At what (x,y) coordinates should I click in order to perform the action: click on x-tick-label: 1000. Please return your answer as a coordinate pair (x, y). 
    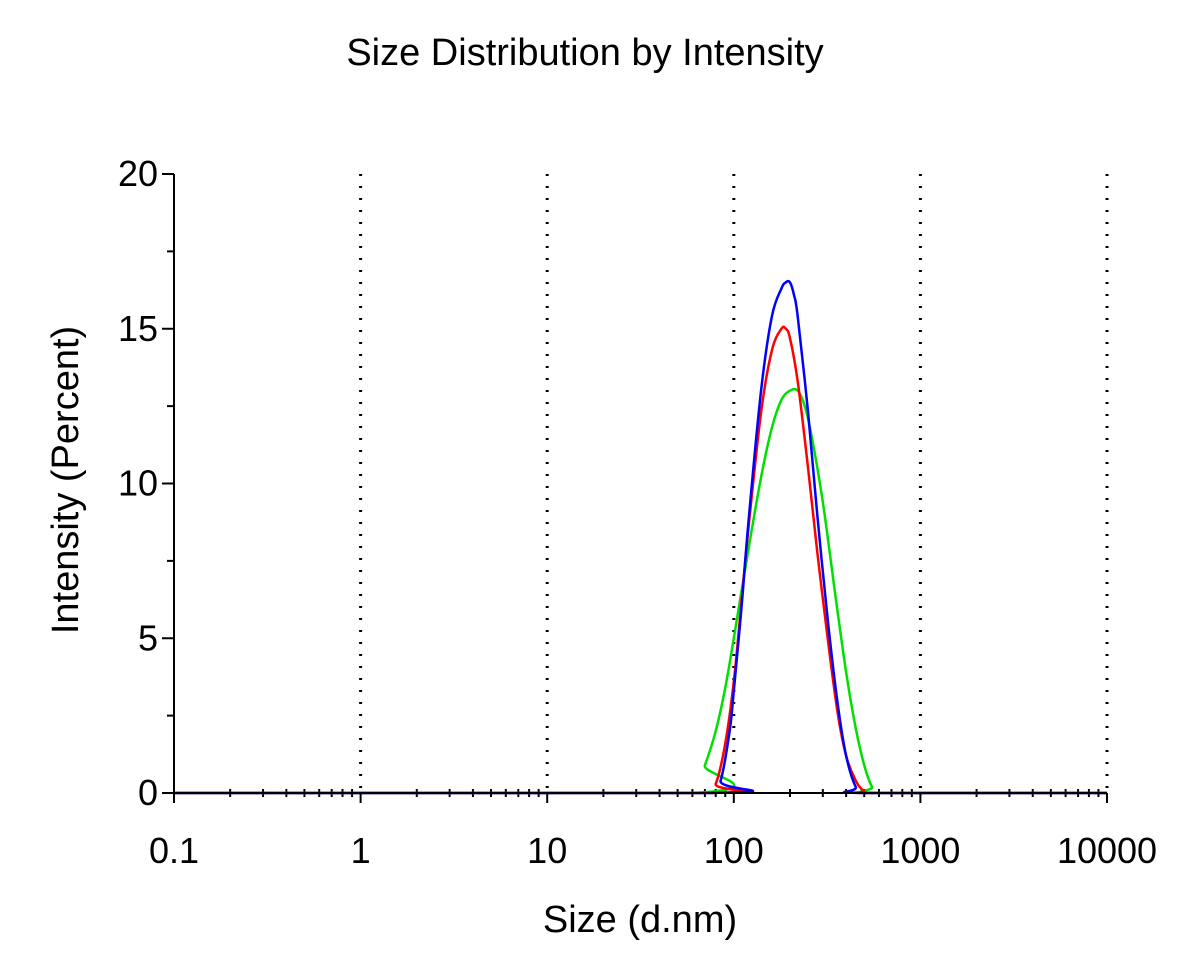
    Looking at the image, I should click on (920, 850).